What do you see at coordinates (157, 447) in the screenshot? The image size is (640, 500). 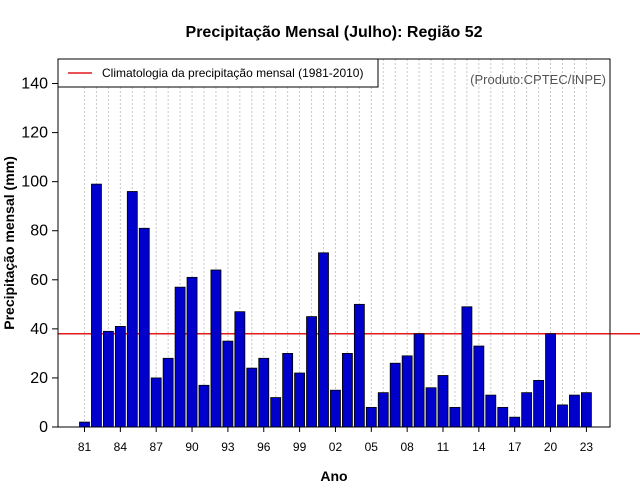 I see `x-tick-label: 87` at bounding box center [157, 447].